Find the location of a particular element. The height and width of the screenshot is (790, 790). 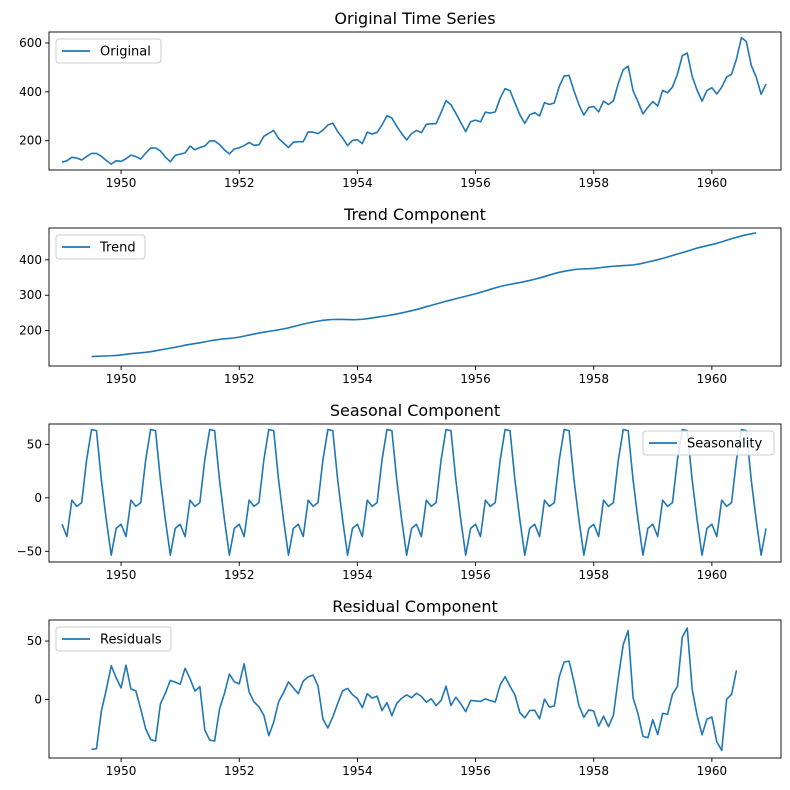

legend: Trend is located at coordinates (100, 247).